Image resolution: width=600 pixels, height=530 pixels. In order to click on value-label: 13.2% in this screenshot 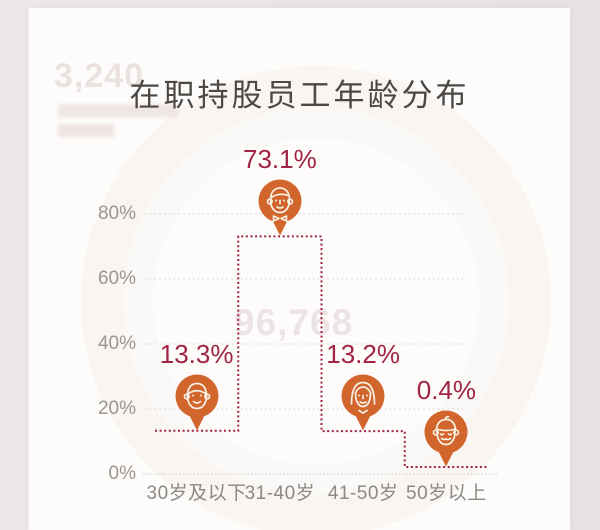, I will do `click(363, 354)`.